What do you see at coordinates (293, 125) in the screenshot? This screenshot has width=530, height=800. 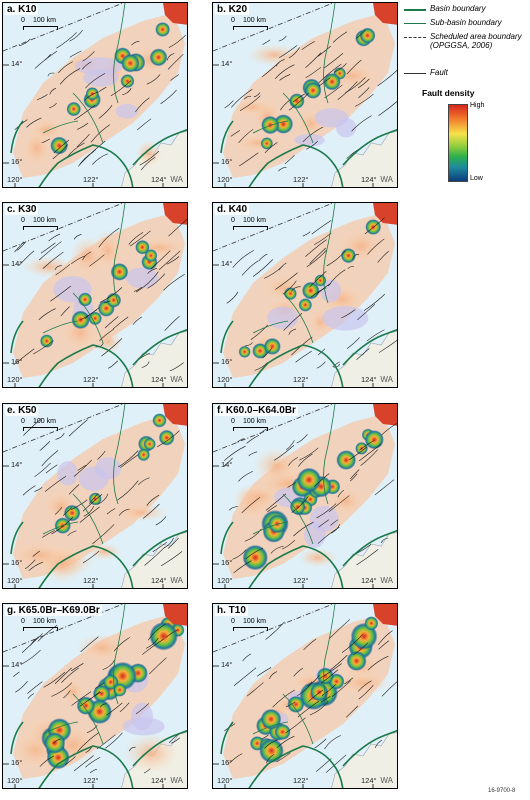 I see `graticule-ticks` at bounding box center [293, 125].